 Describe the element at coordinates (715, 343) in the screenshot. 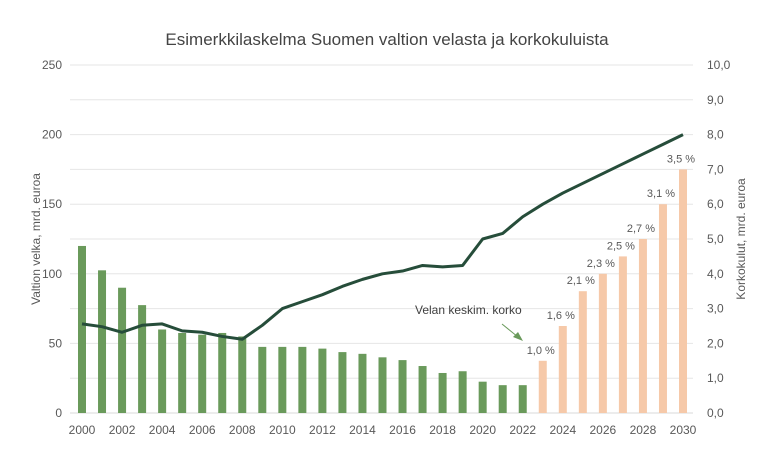

I see `y-tick-right: 2,0` at that location.